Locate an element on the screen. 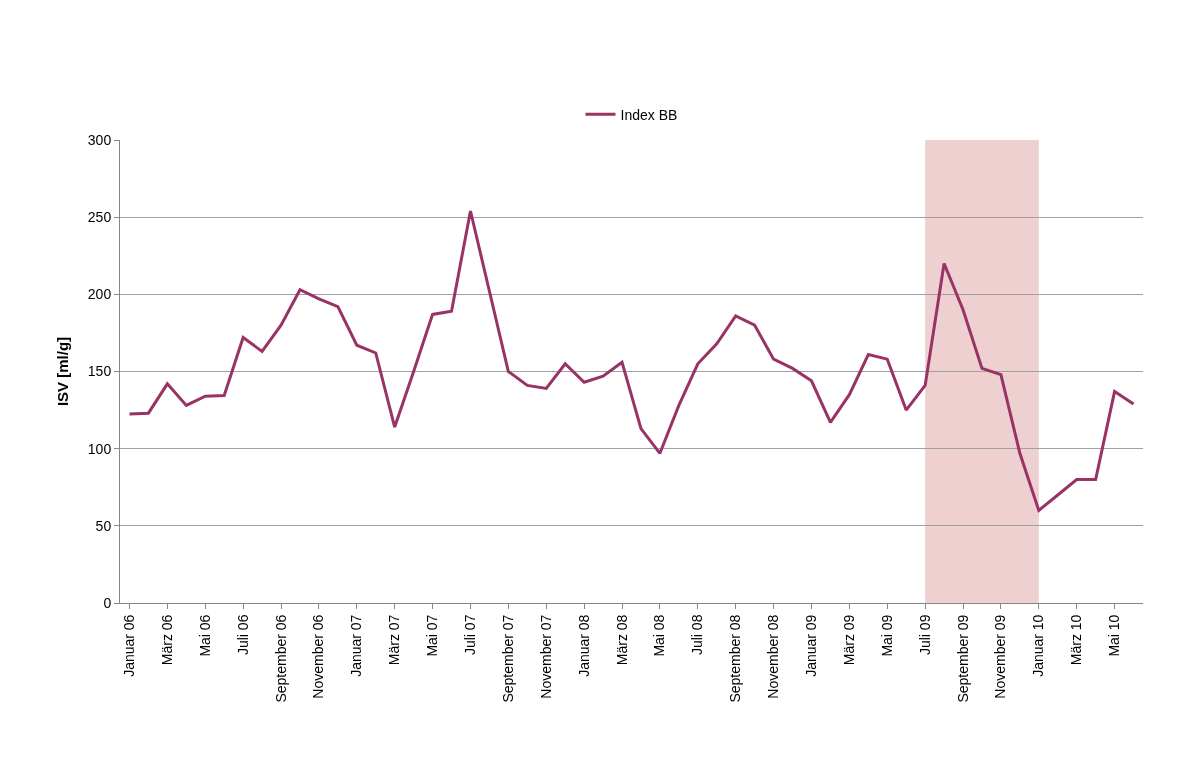  x-tick-label: September 08 is located at coordinates (735, 658).